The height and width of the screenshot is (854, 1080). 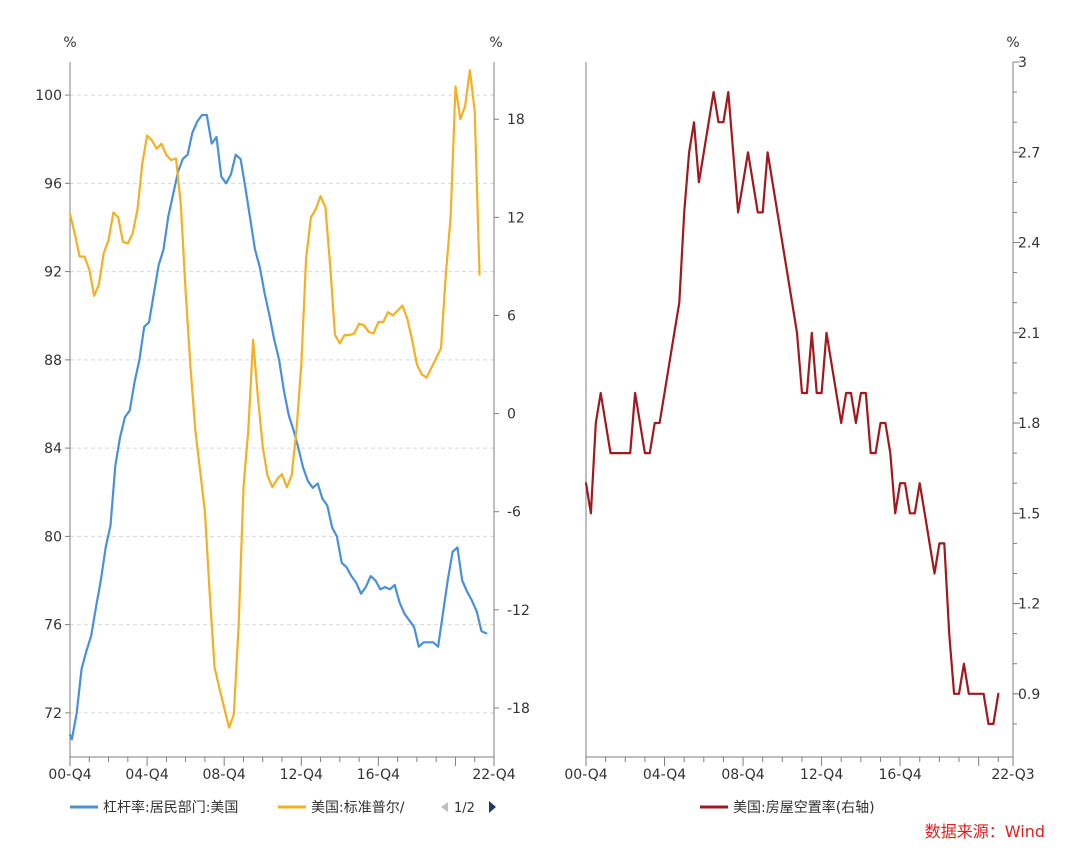 I want to click on y-left-unit: %, so click(x=69, y=43).